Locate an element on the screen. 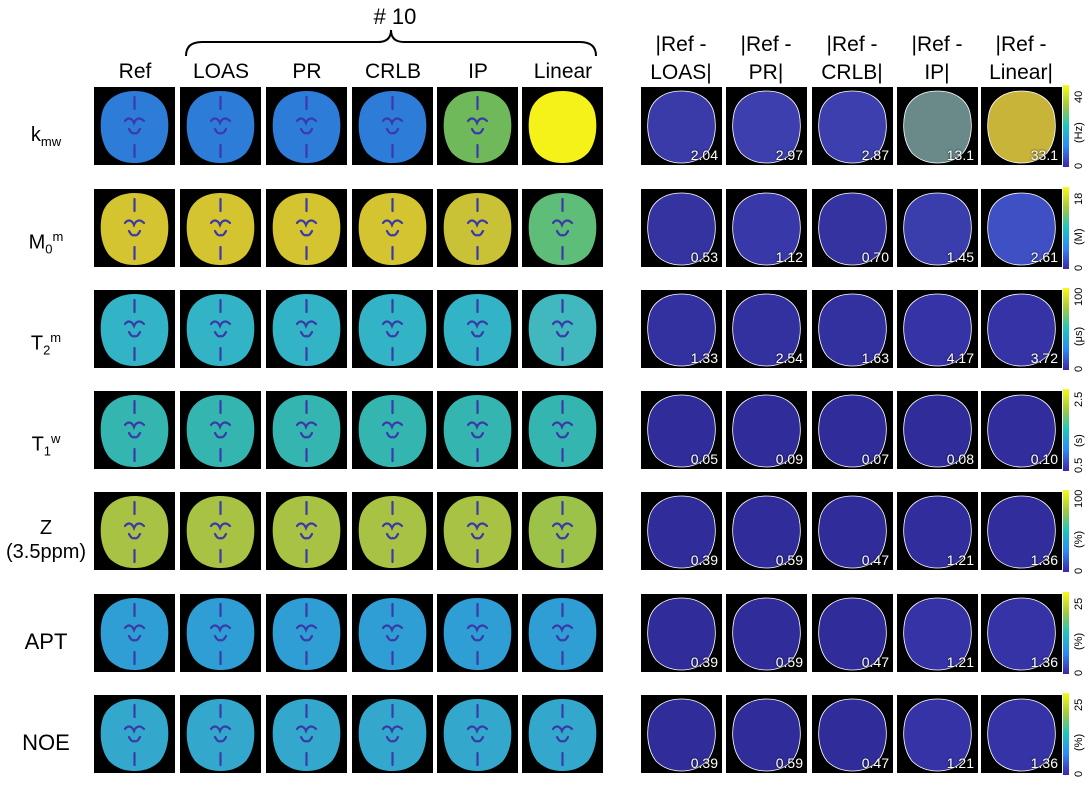  row-label-main: T is located at coordinates (37, 343).